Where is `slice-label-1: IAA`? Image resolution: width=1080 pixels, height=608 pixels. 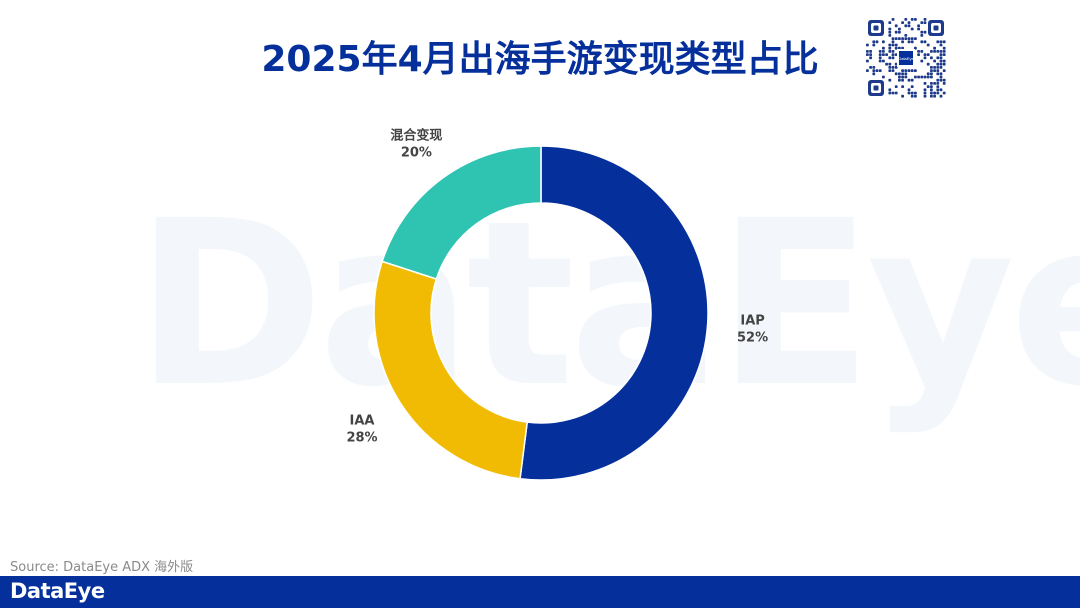 slice-label-1: IAA is located at coordinates (362, 421).